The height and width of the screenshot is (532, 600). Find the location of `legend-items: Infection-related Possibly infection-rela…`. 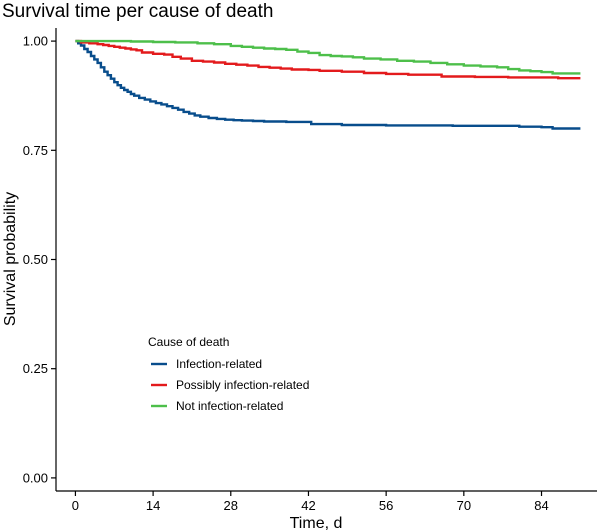

legend-items: Infection-related Possibly infection-rela… is located at coordinates (230, 385).